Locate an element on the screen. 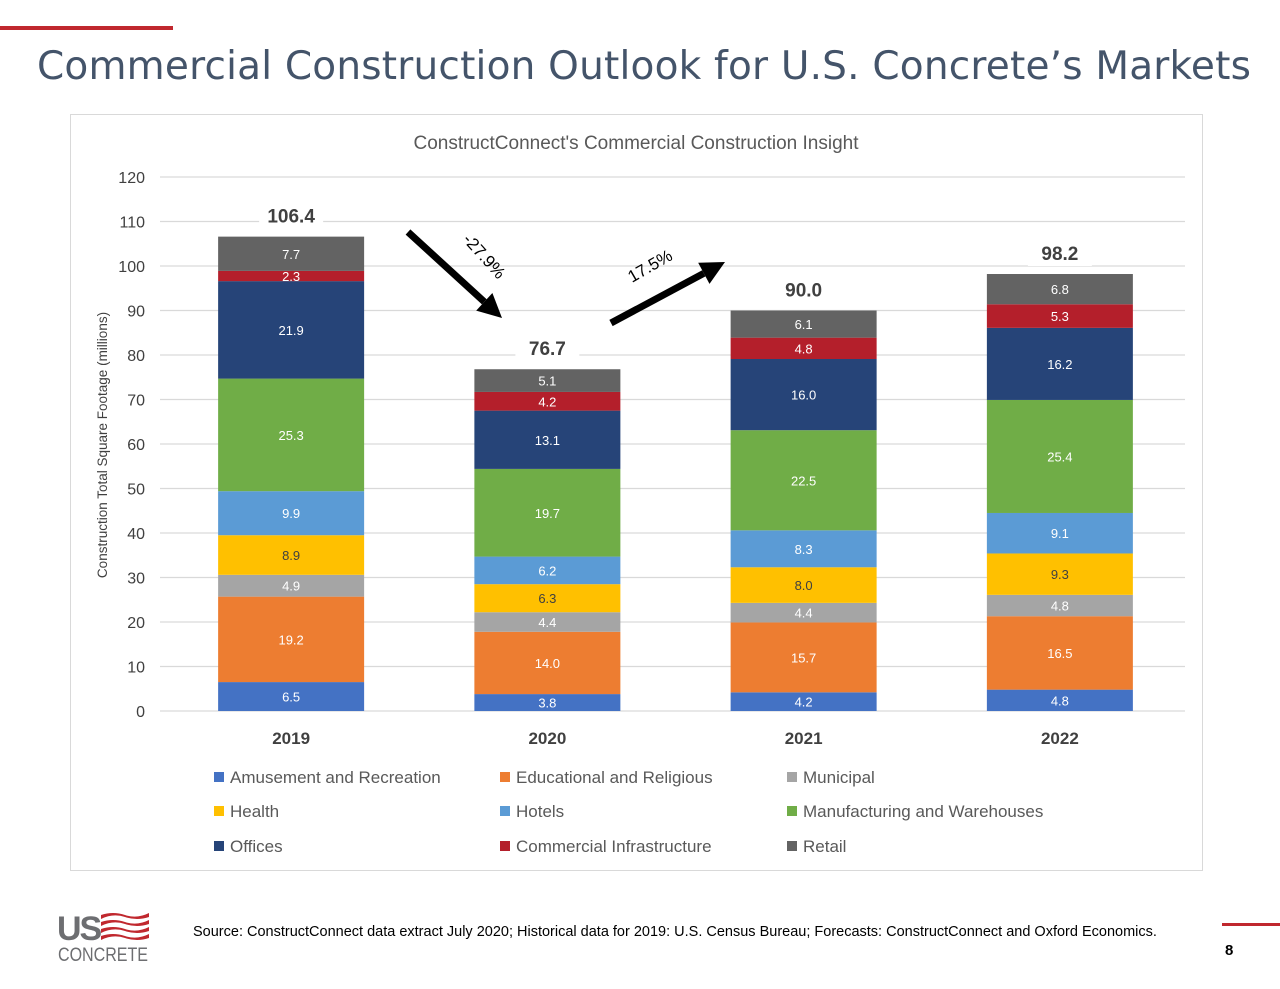 The width and height of the screenshot is (1280, 989). legend-label: Municipal is located at coordinates (839, 777).